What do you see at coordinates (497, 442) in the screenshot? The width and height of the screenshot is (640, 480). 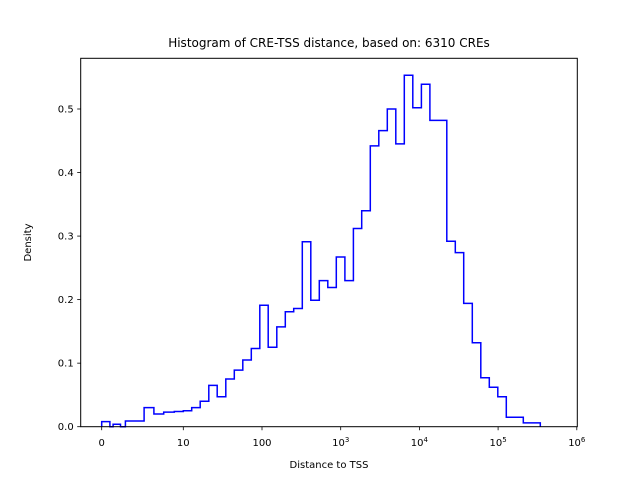 I see `x-tick-label: 10⁵` at bounding box center [497, 442].